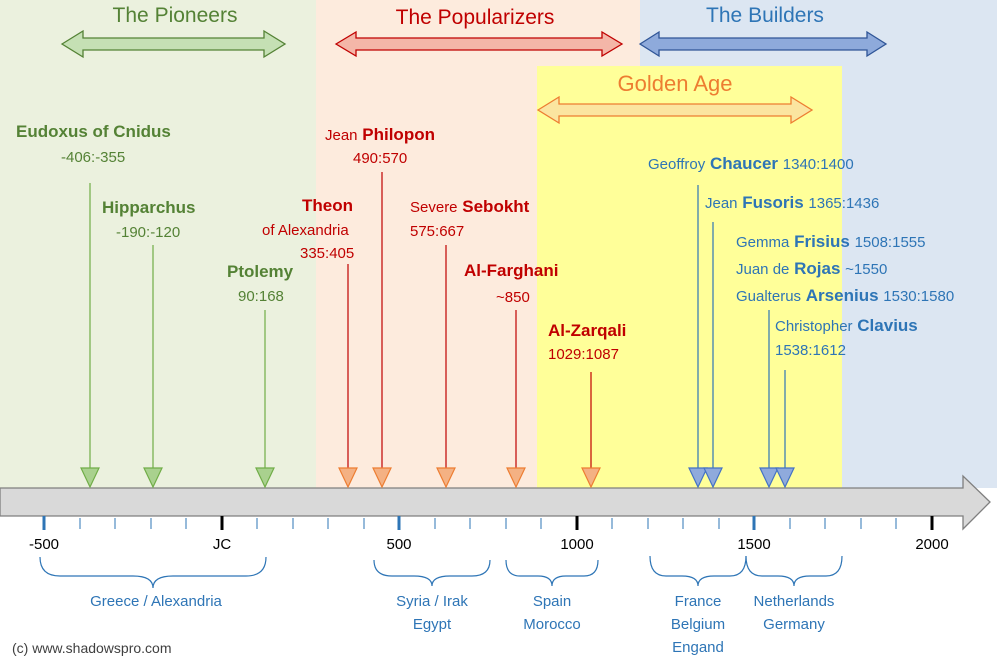 The height and width of the screenshot is (669, 997). I want to click on person-name-zarqali: Al-Zarqali, so click(587, 330).